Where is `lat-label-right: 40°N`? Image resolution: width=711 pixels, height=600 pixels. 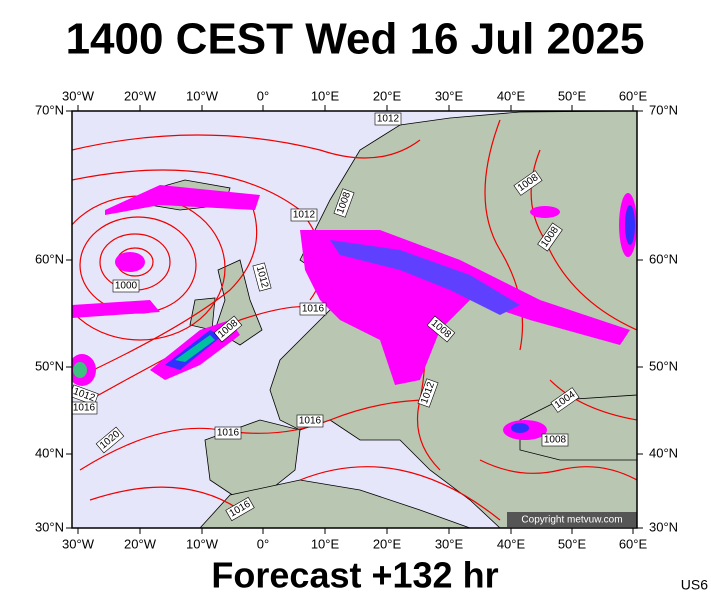 lat-label-right: 40°N is located at coordinates (663, 452).